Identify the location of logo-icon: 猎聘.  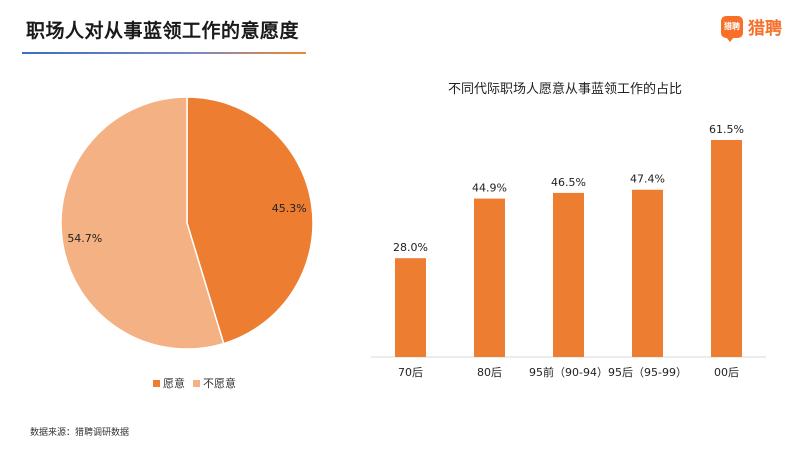
(732, 28).